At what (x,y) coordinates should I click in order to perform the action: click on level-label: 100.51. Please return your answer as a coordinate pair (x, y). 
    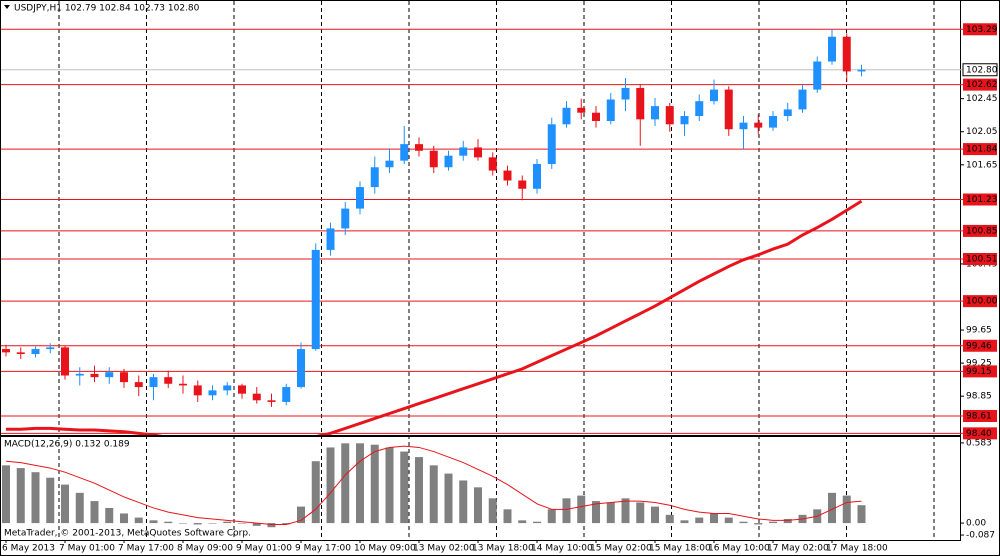
    Looking at the image, I should click on (982, 259).